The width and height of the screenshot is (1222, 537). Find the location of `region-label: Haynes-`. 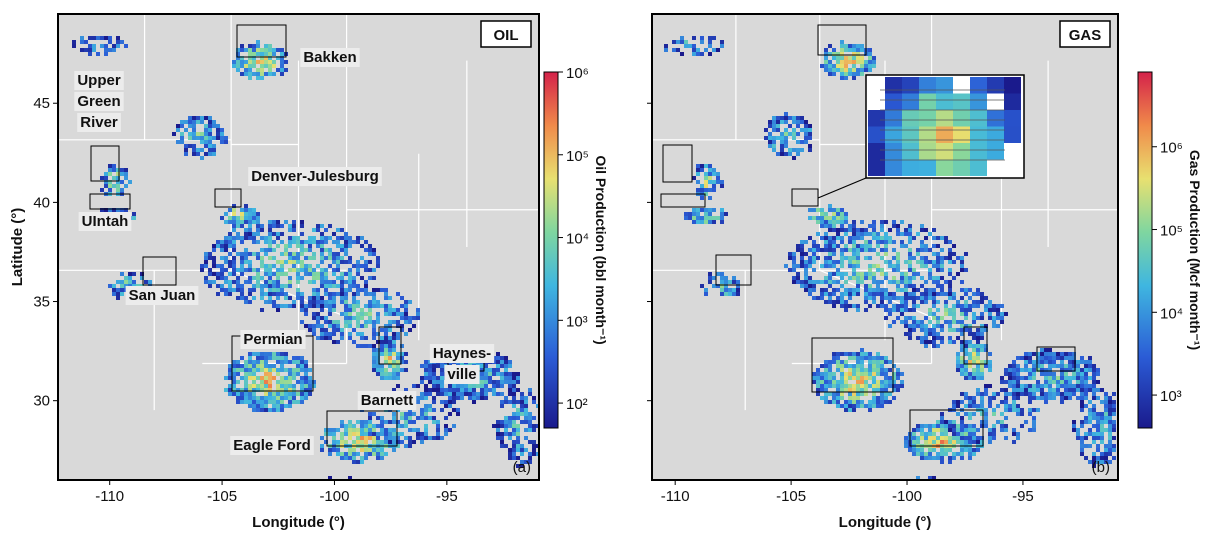

region-label: Haynes- is located at coordinates (462, 353).